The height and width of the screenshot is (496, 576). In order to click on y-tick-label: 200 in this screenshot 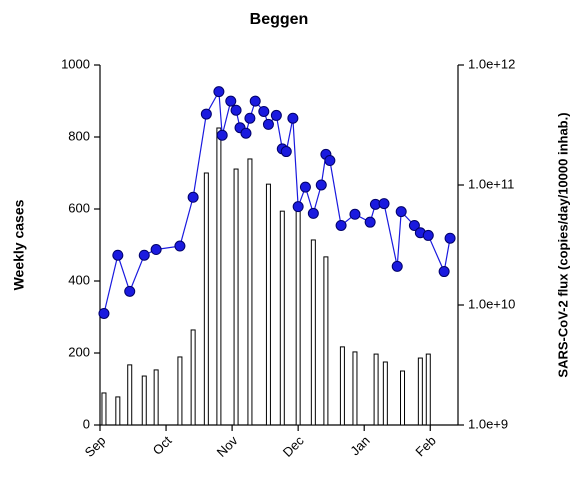, I will do `click(79, 351)`.